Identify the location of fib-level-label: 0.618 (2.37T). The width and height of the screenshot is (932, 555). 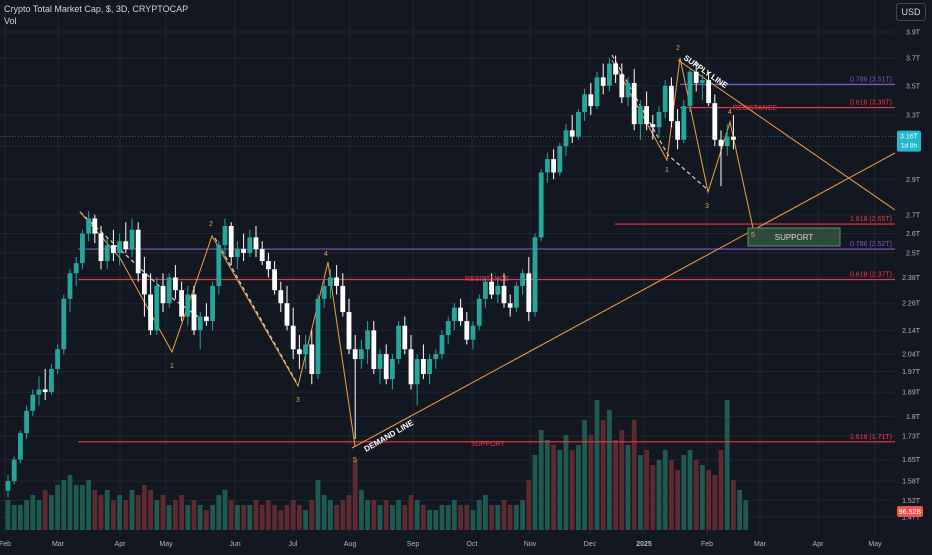
(871, 275).